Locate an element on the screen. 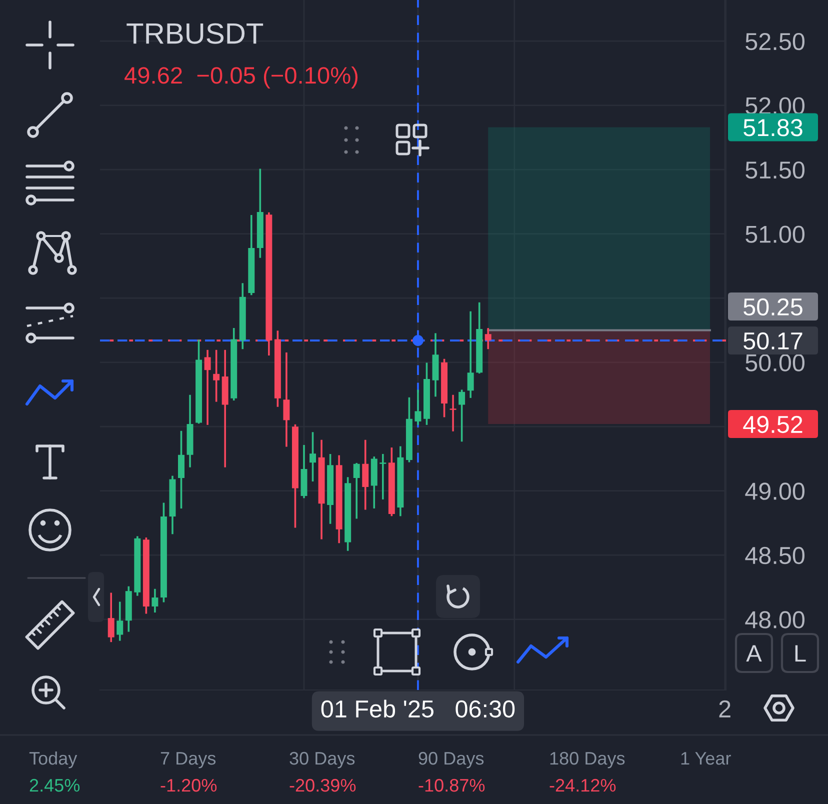 The height and width of the screenshot is (804, 828). ref-line-label: 50.17 is located at coordinates (773, 341).